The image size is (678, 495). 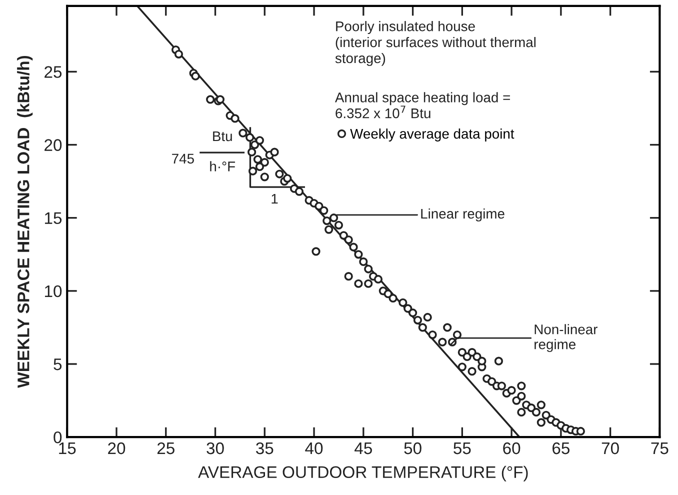 I want to click on x-tick-label: 30, so click(x=215, y=448).